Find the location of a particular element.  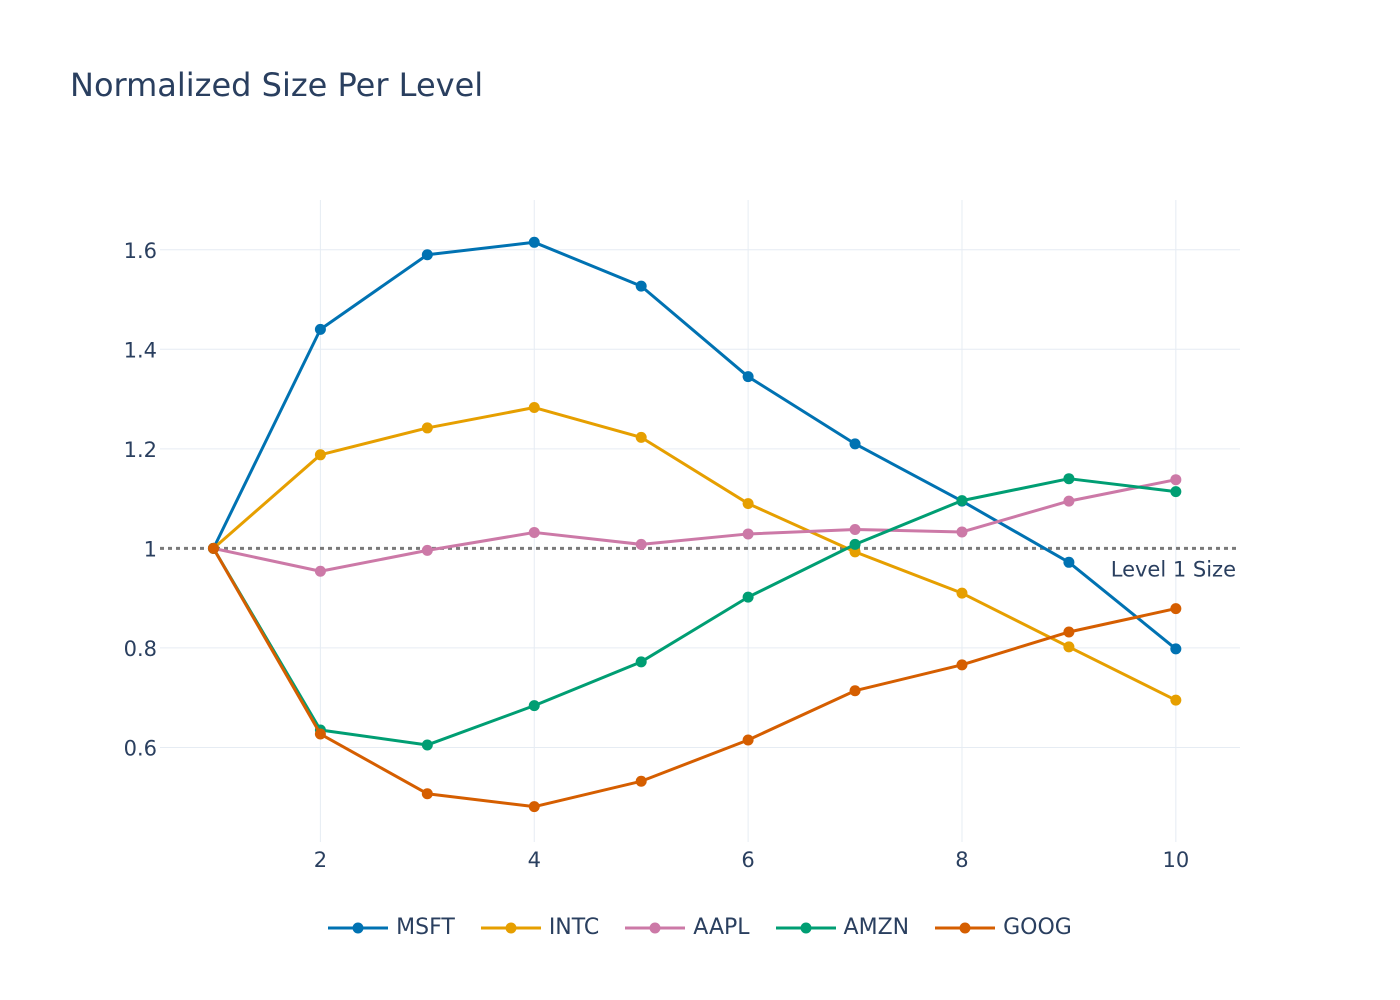

x-tick-label: 6 is located at coordinates (747, 860).